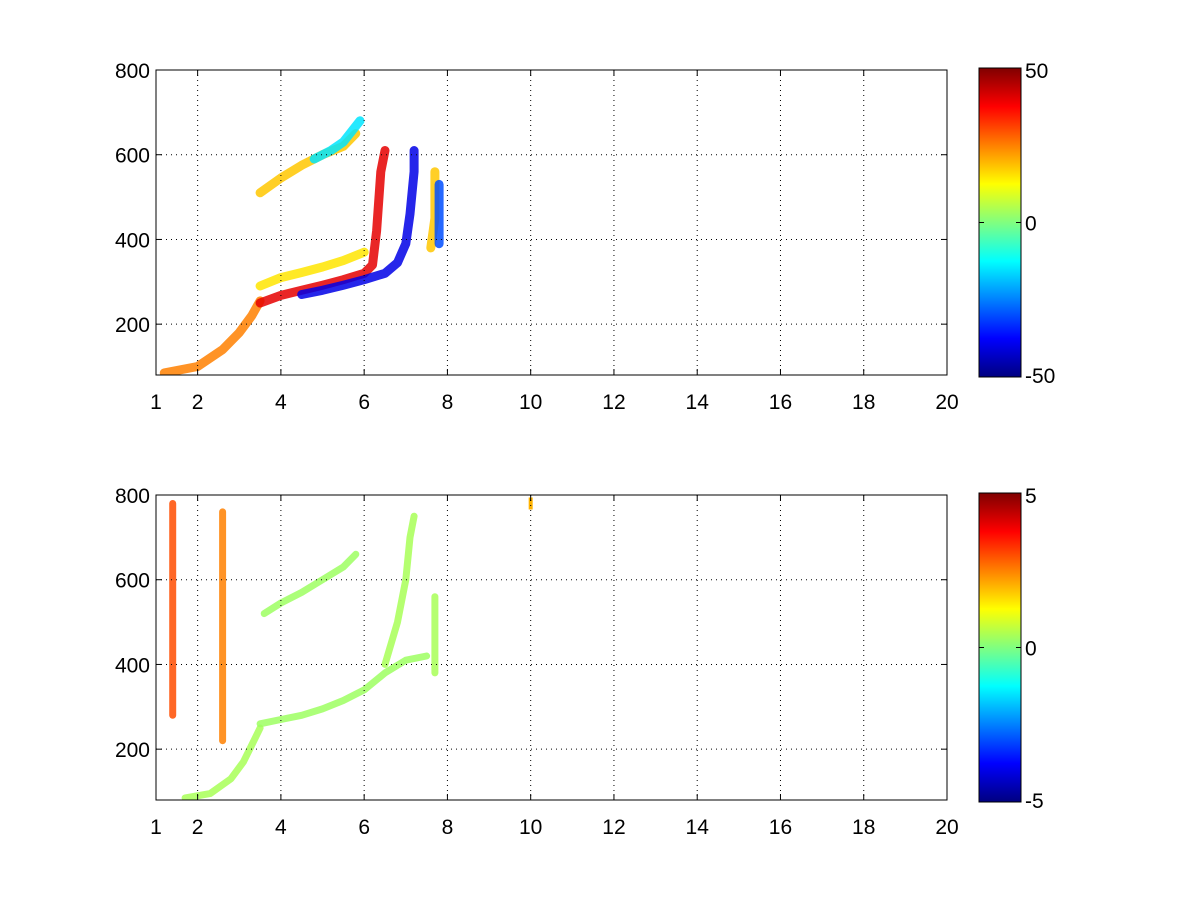 This screenshot has width=1200, height=900. Describe the element at coordinates (1031, 496) in the screenshot. I see `colorbar-tick-label: 5` at that location.